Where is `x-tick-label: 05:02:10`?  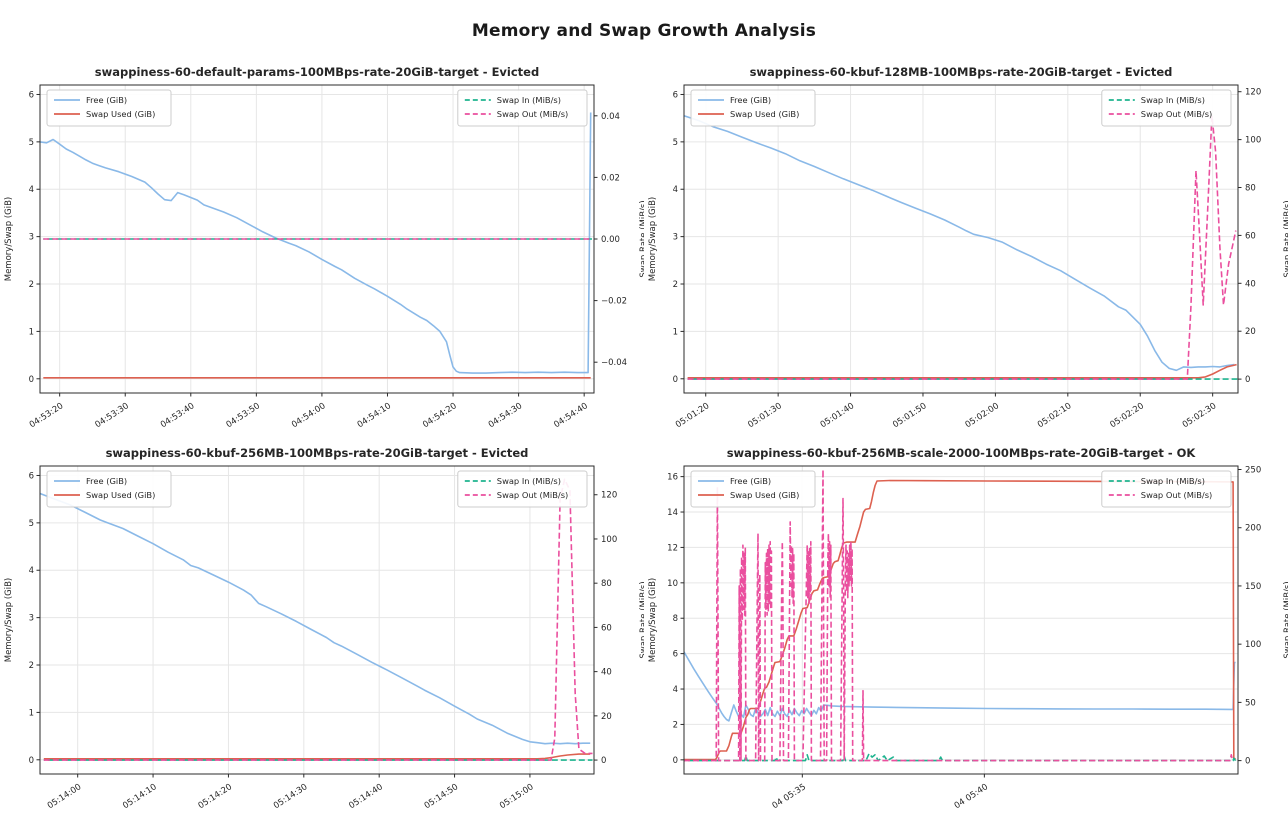
x-tick-label: 05:02:10 is located at coordinates (1054, 415).